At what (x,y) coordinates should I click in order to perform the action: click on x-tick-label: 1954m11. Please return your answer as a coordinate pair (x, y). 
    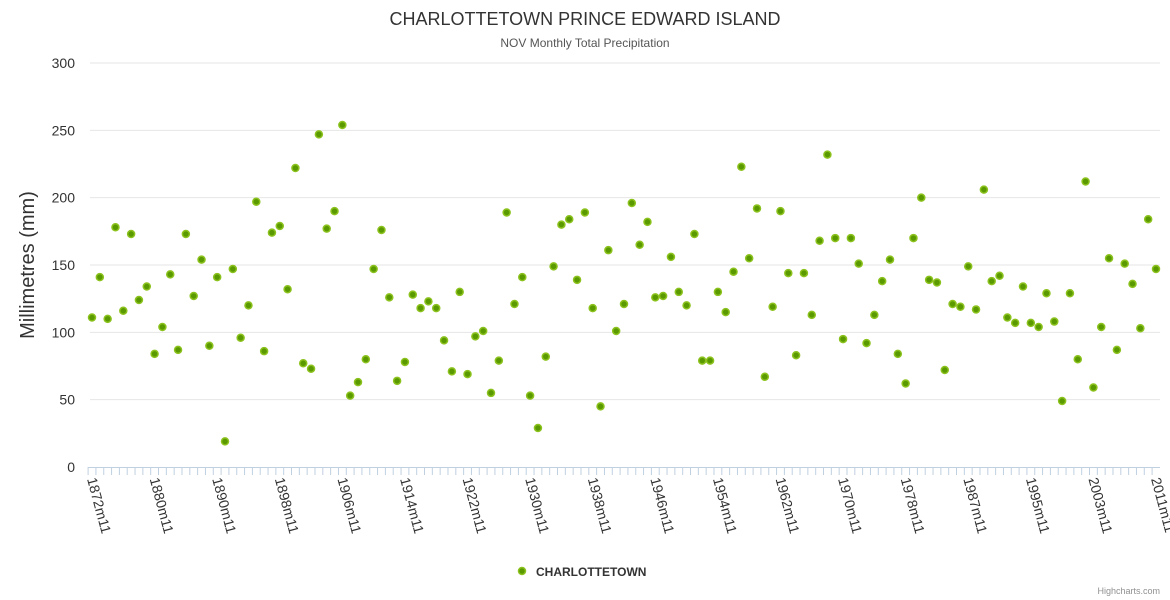
    Looking at the image, I should click on (725, 506).